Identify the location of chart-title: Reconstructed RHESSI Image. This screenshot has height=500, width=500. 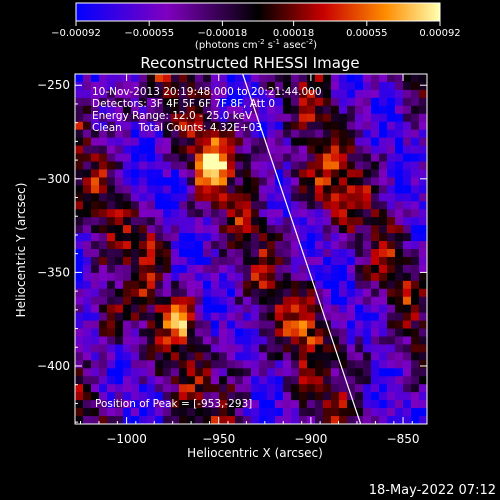
(249, 63).